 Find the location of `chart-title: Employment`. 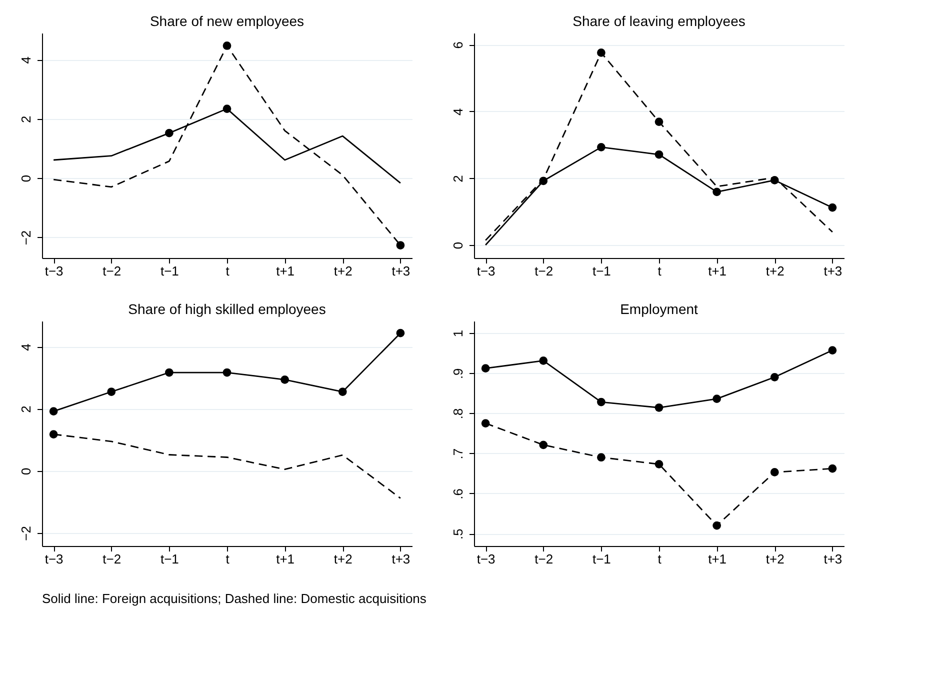

chart-title: Employment is located at coordinates (659, 309).